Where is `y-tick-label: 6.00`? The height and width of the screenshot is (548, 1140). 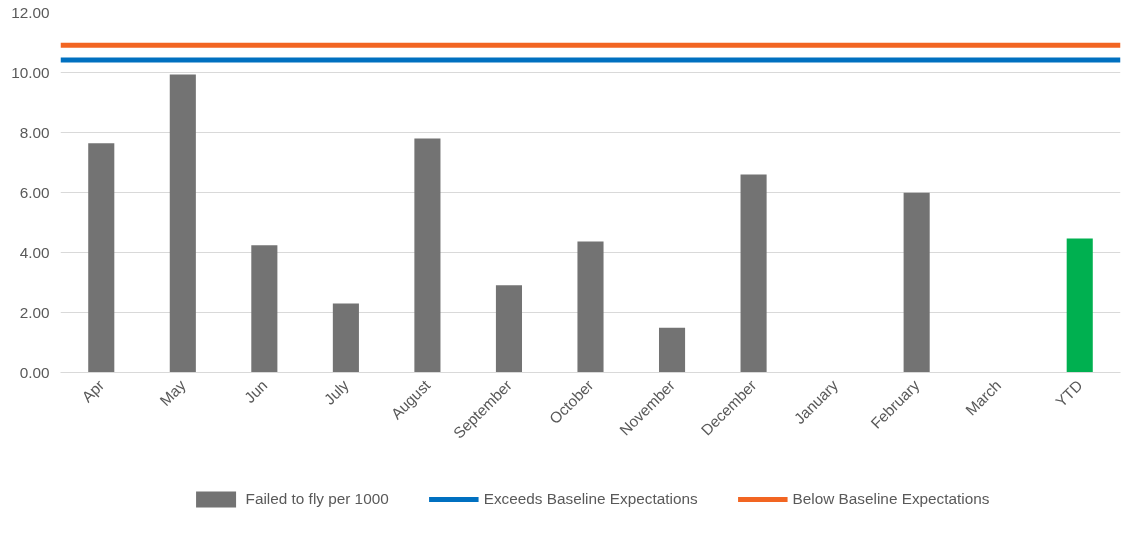 y-tick-label: 6.00 is located at coordinates (34, 192).